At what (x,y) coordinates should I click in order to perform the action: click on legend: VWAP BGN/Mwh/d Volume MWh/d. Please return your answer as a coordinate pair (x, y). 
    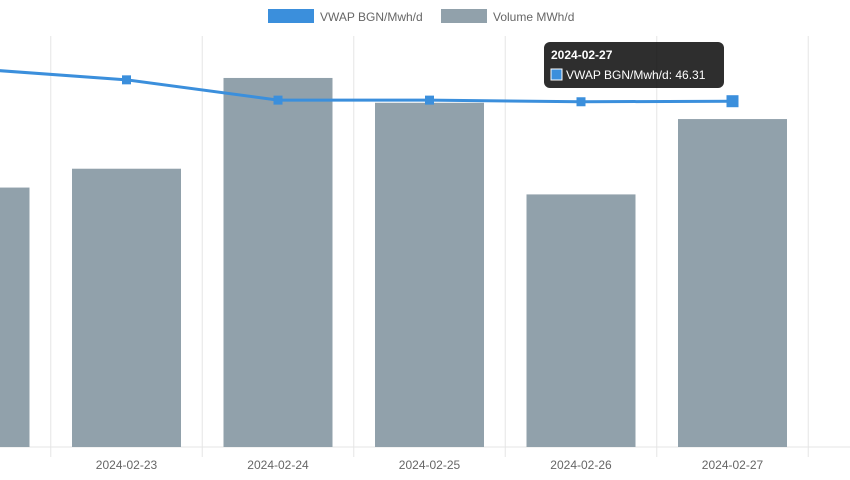
    Looking at the image, I should click on (421, 16).